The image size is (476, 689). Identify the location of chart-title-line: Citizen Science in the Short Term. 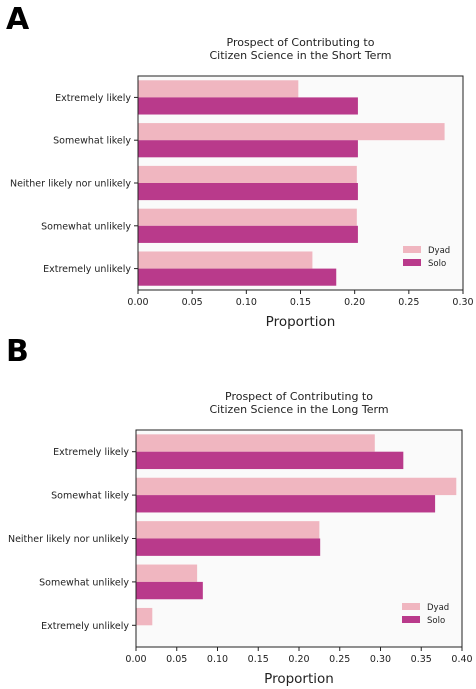
(300, 55).